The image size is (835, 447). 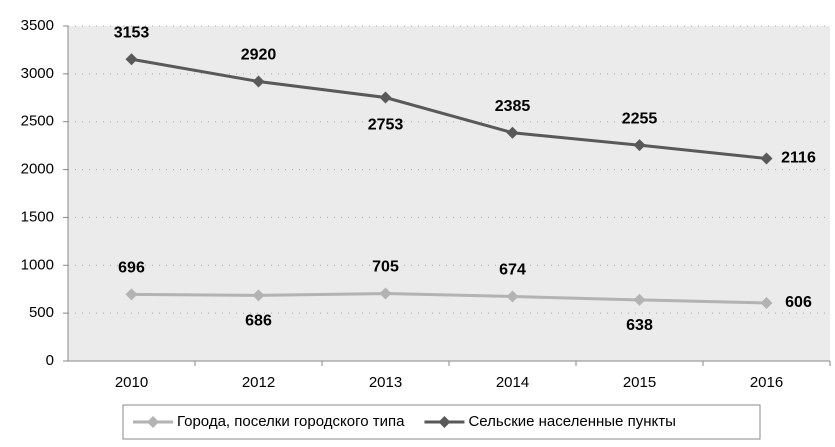 I want to click on data-label: 705, so click(x=385, y=267).